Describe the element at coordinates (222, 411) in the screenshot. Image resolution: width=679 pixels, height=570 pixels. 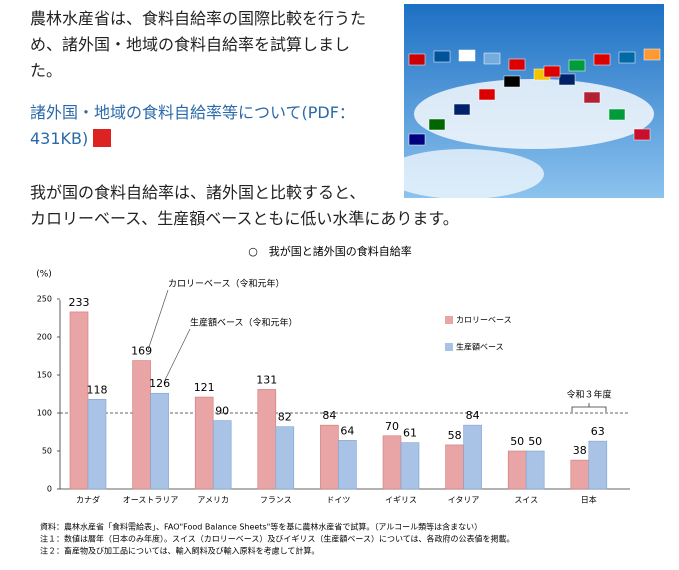
I see `value-label: 90` at that location.